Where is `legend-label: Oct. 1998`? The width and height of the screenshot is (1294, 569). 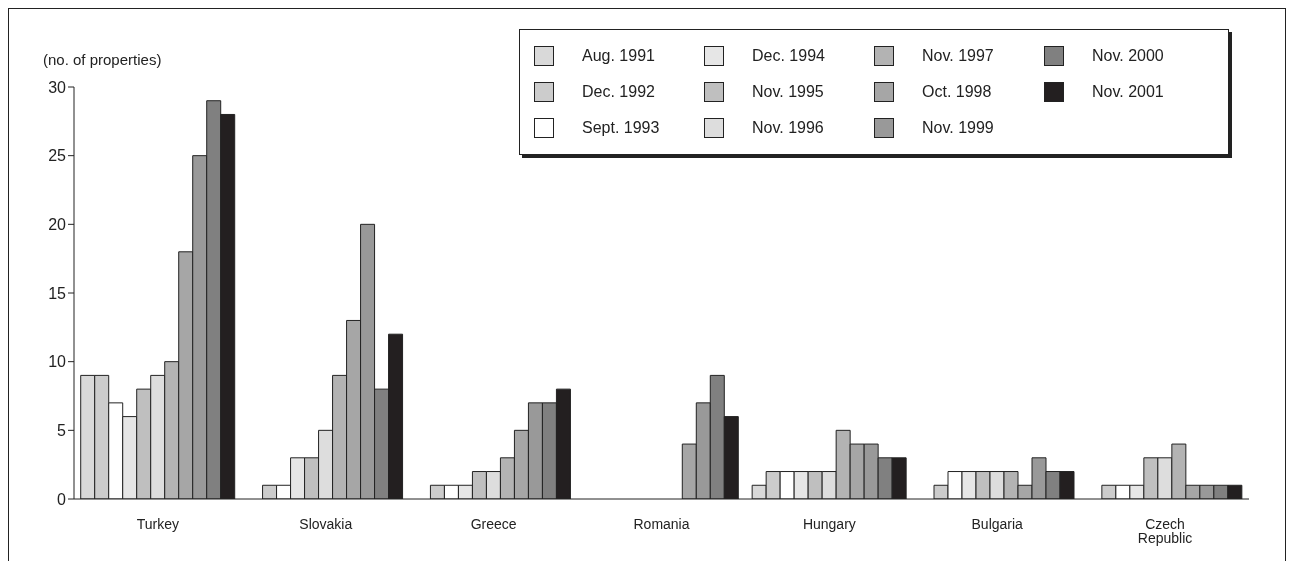 legend-label: Oct. 1998 is located at coordinates (957, 92).